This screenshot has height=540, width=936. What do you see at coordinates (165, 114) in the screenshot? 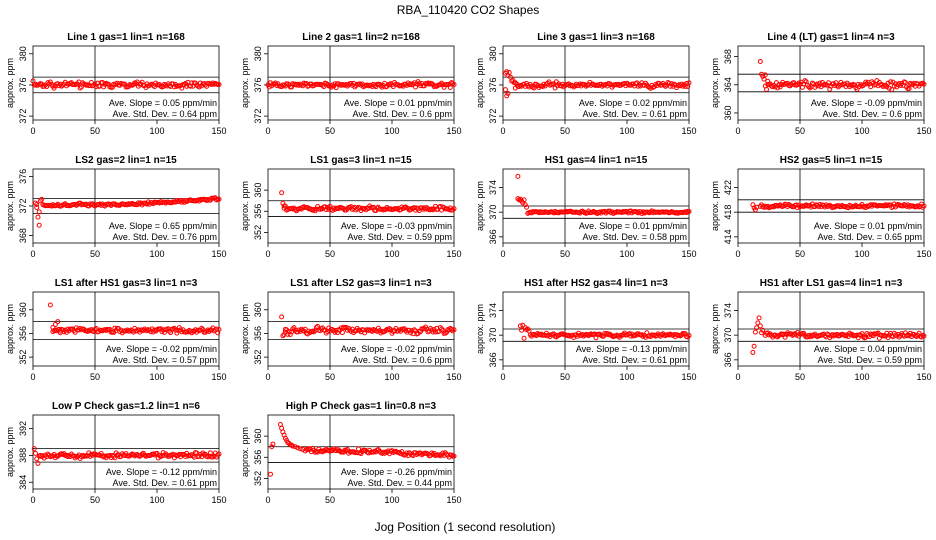
I see `std-dev-annotation: Ave. Std. Dev. = 0.64 ppm` at bounding box center [165, 114].